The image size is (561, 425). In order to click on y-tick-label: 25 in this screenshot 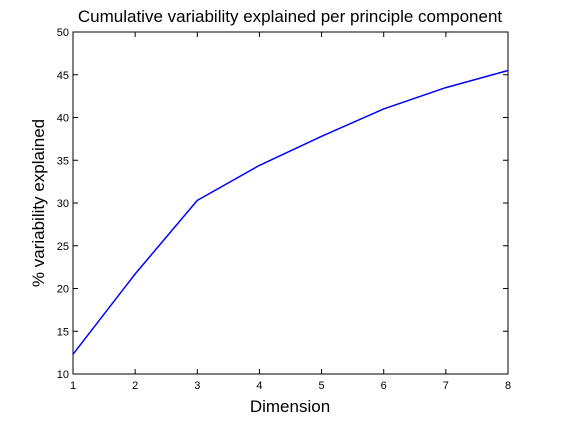, I will do `click(63, 247)`.